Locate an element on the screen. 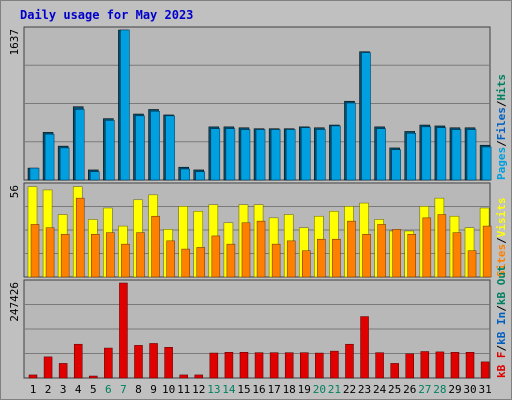 The width and height of the screenshot is (512, 400). day-label: 11 is located at coordinates (183, 389).